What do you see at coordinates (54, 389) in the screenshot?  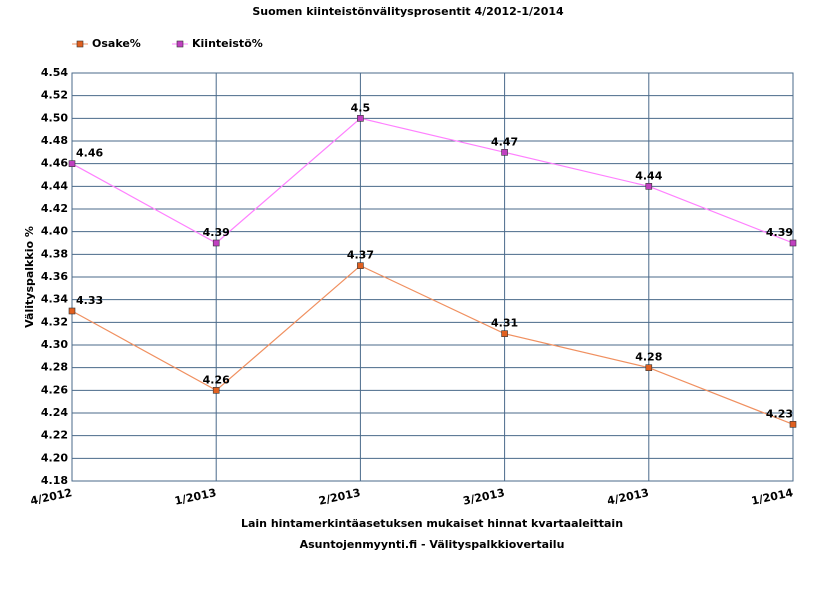 I see `y-tick-label: 4.26` at bounding box center [54, 389].